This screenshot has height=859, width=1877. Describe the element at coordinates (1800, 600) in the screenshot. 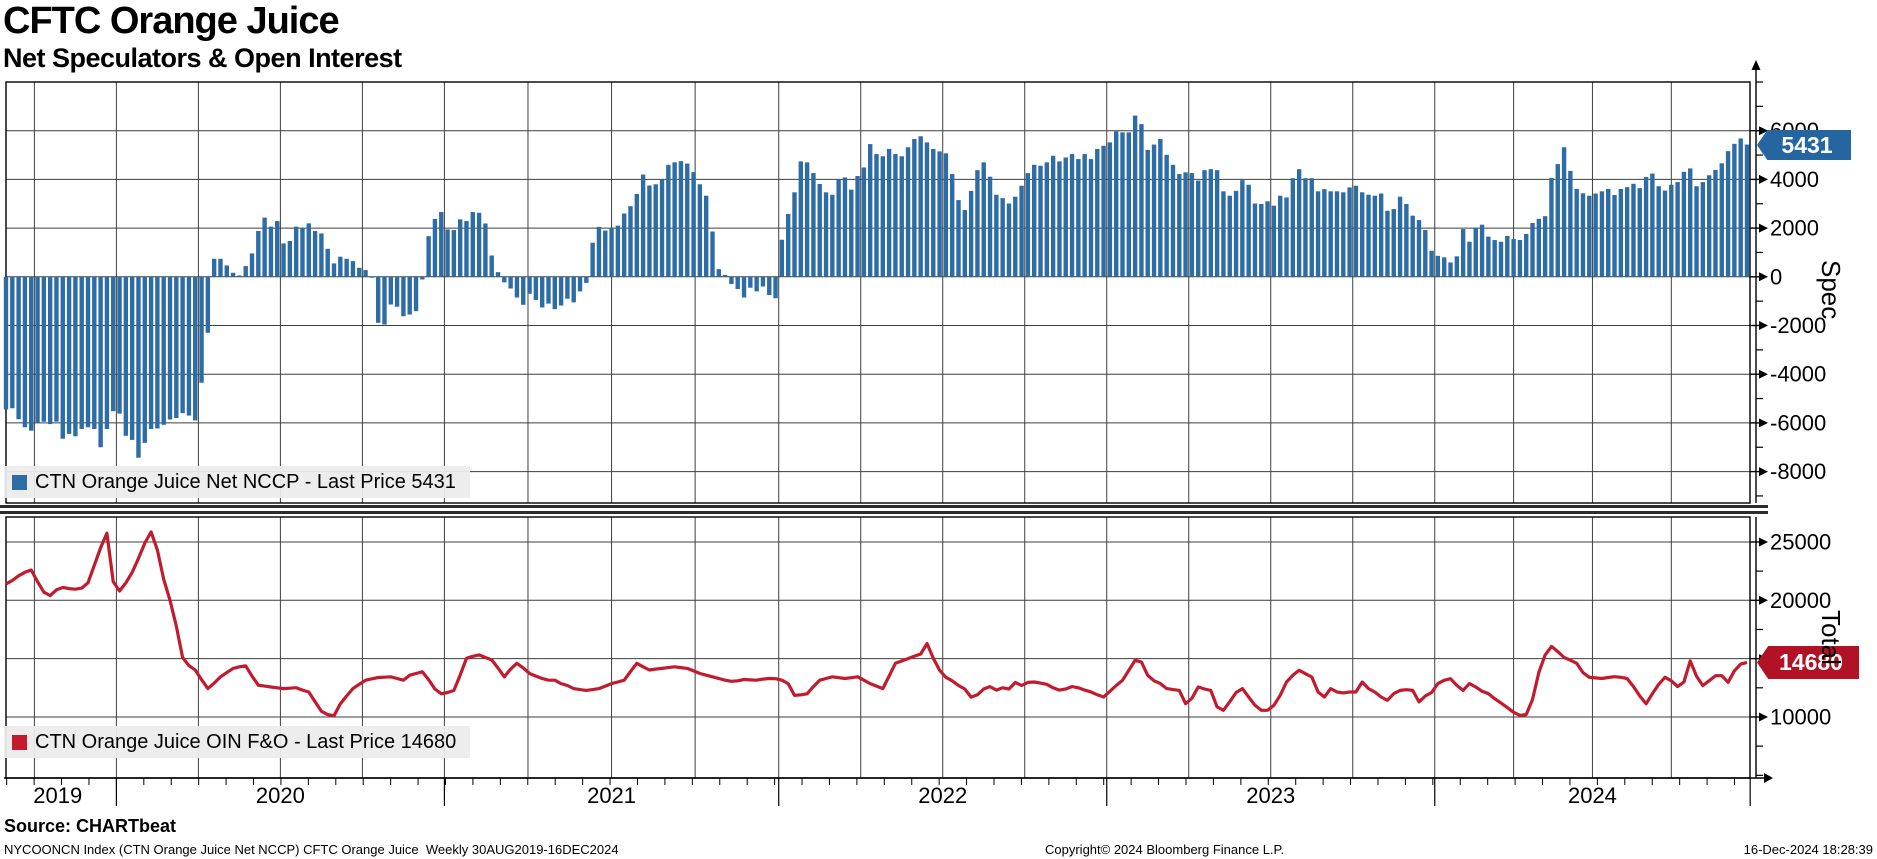

I see `svg-text: 20000` at that location.